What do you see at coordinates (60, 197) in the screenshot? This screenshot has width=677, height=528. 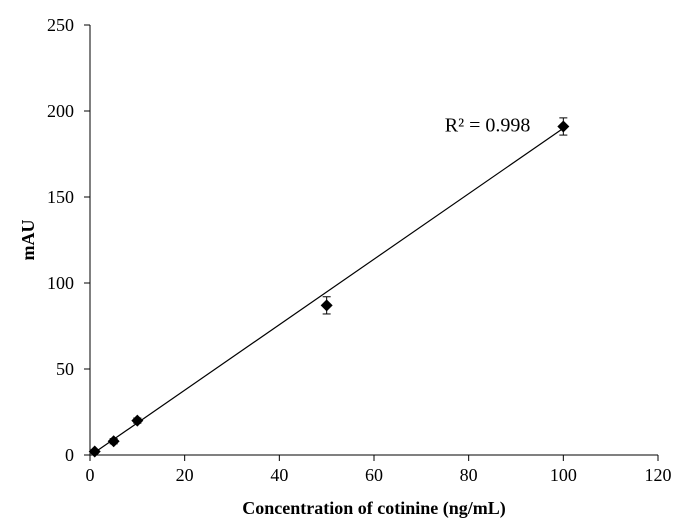 I see `y-tick-label: 150` at bounding box center [60, 197].